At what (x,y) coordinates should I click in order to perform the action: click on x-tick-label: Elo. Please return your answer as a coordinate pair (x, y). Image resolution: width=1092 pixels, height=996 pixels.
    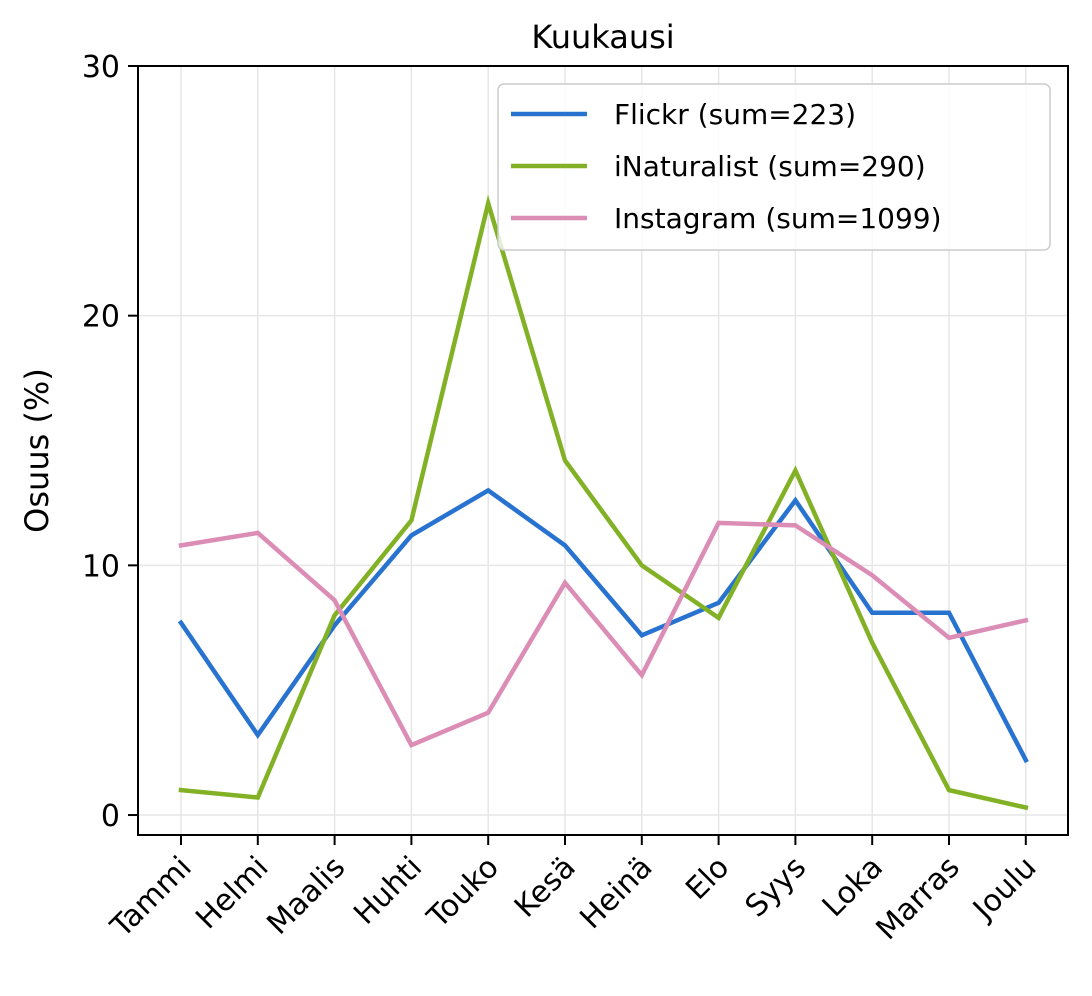
    Looking at the image, I should click on (707, 878).